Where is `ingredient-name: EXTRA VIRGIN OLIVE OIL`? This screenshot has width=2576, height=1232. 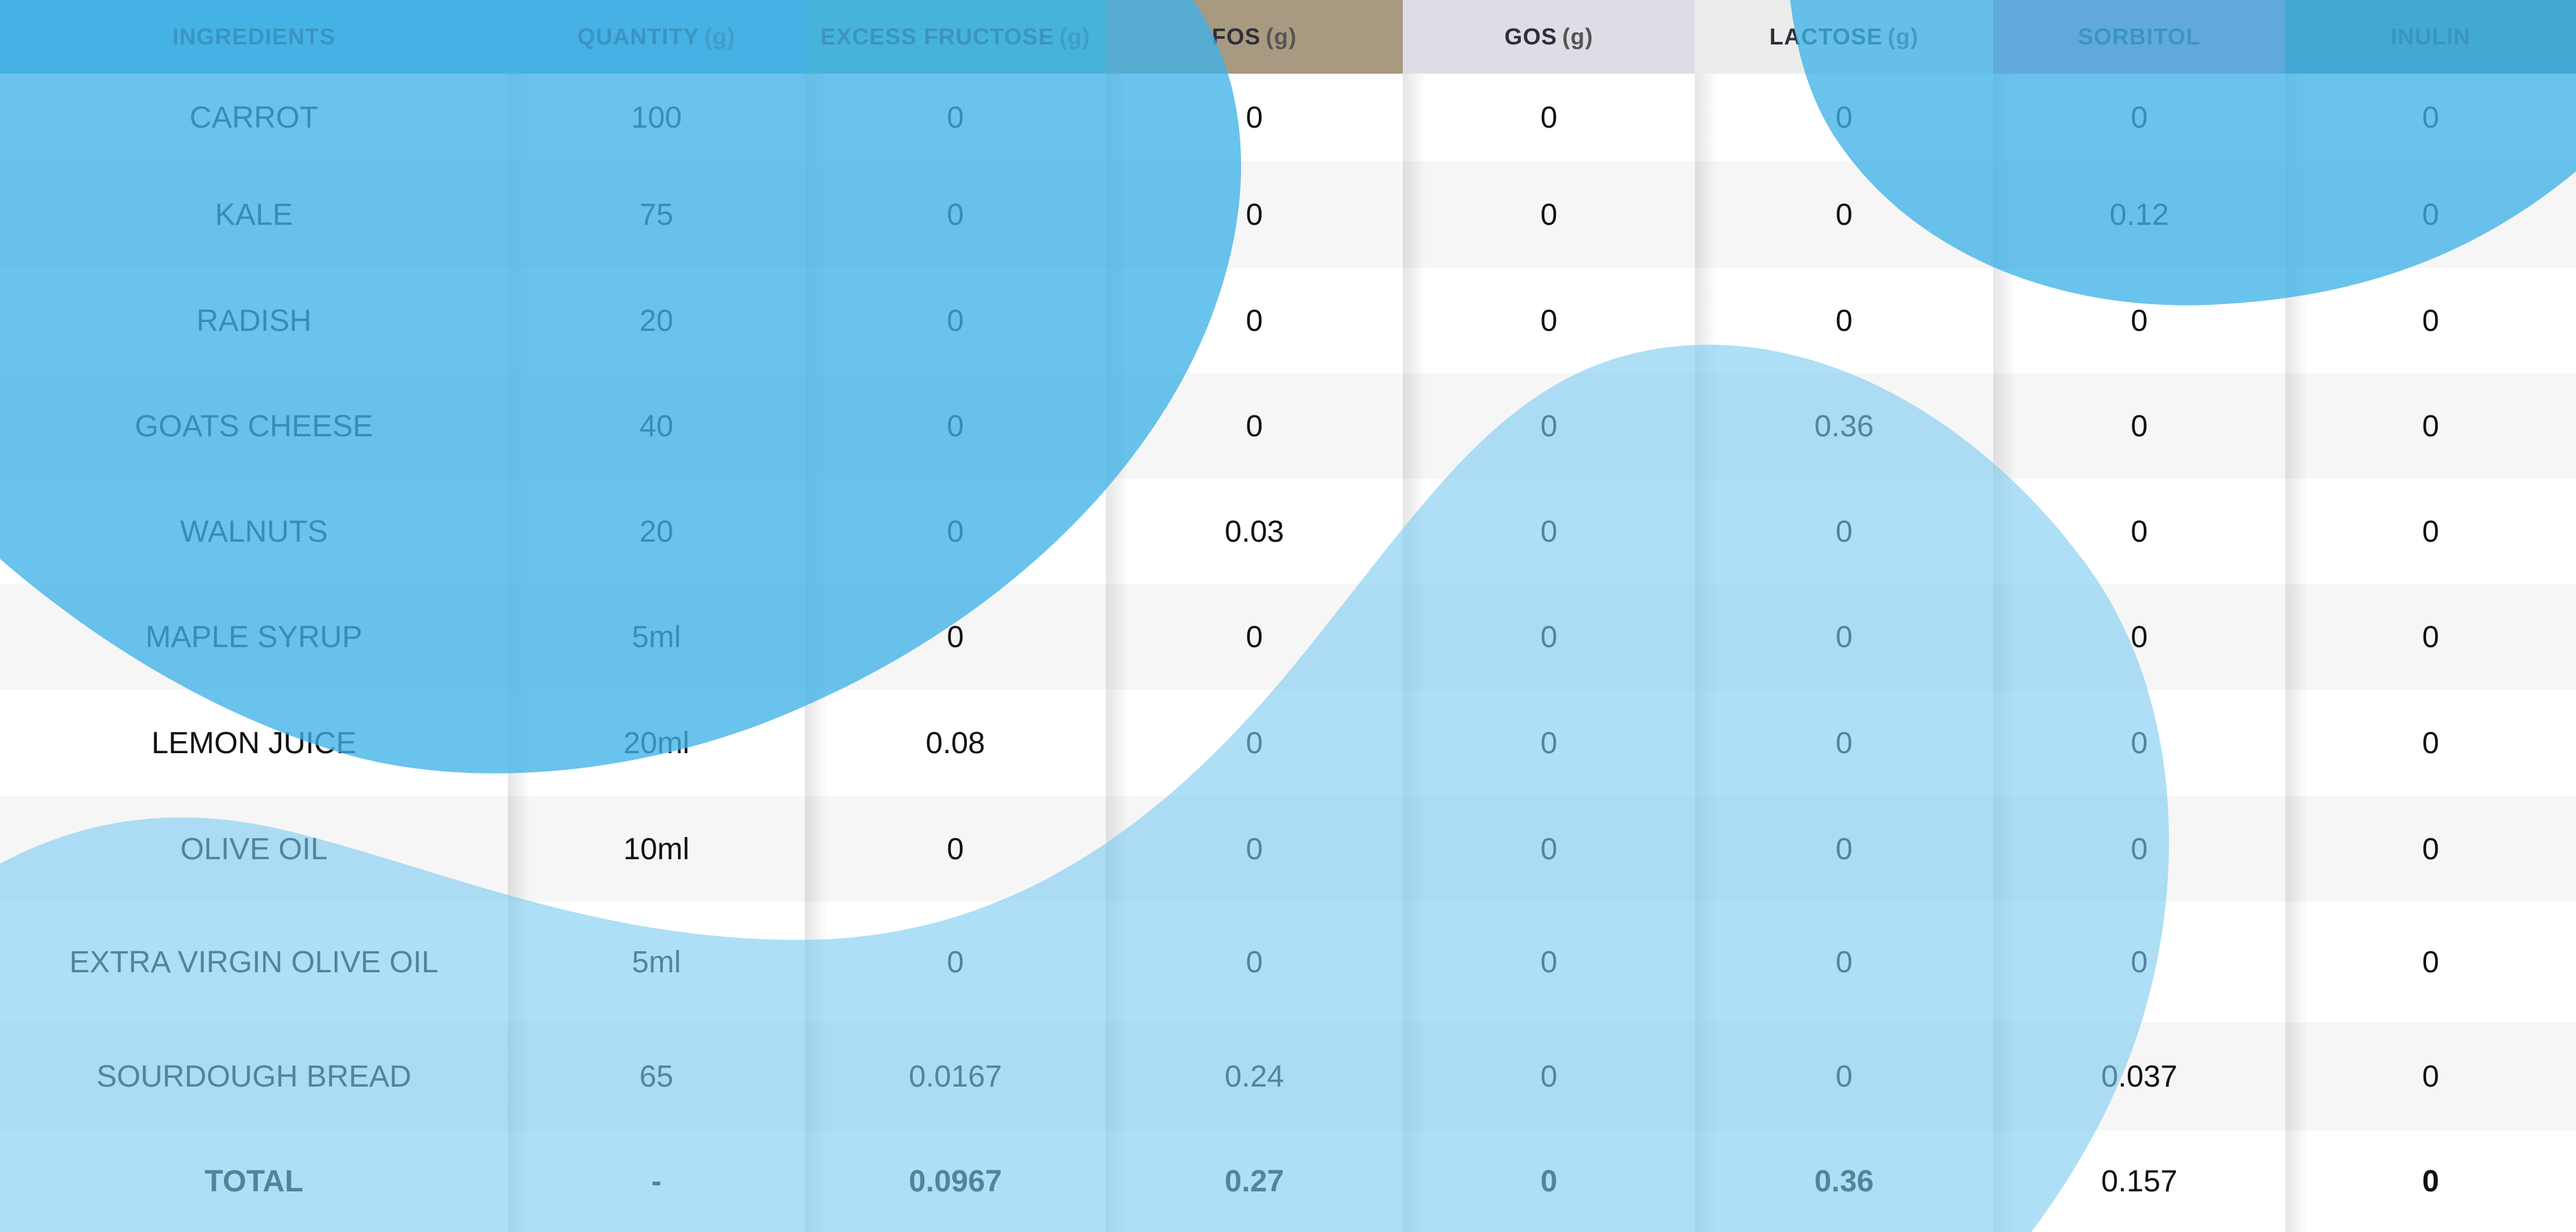
ingredient-name: EXTRA VIRGIN OLIVE OIL is located at coordinates (254, 962).